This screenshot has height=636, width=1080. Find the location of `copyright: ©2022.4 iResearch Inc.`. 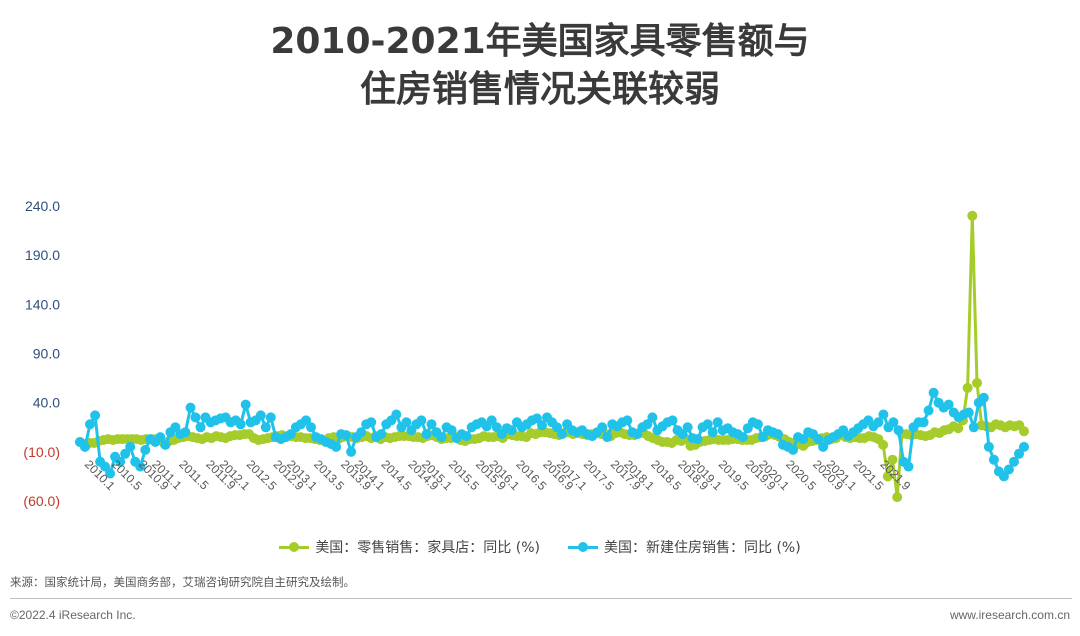

copyright: ©2022.4 iResearch Inc. is located at coordinates (73, 615).